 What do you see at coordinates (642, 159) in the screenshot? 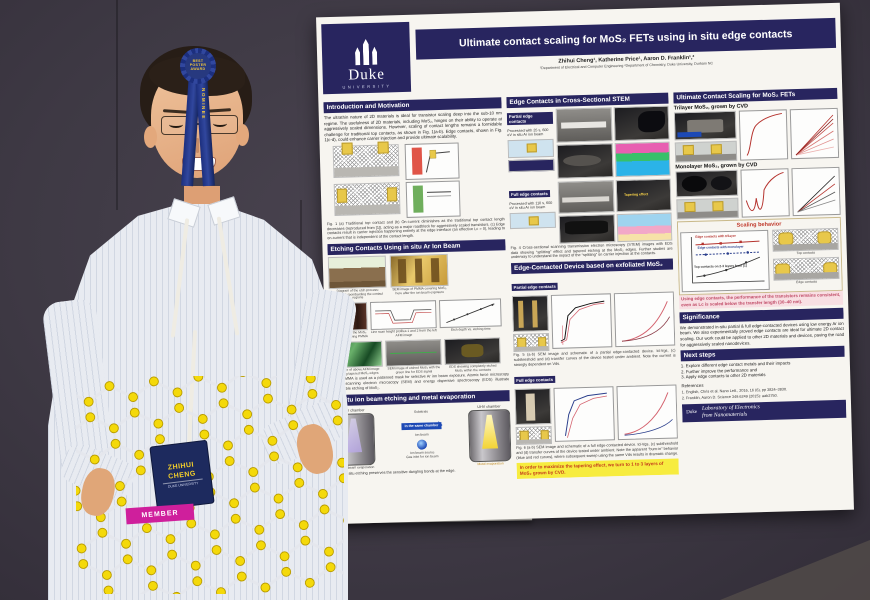
I see `eds-map-image` at bounding box center [642, 159].